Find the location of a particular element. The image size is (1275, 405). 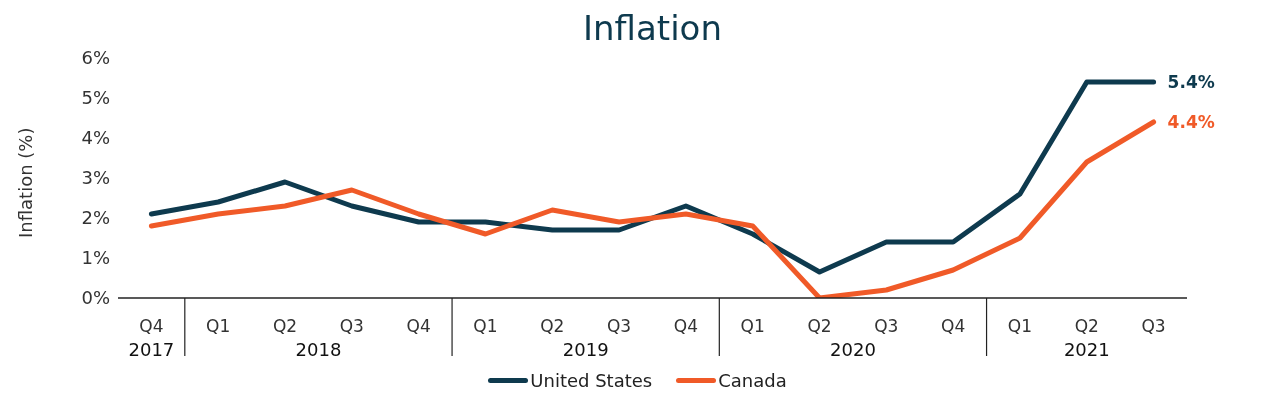

y-axis-title: Inflation (%) is located at coordinates (26, 182).